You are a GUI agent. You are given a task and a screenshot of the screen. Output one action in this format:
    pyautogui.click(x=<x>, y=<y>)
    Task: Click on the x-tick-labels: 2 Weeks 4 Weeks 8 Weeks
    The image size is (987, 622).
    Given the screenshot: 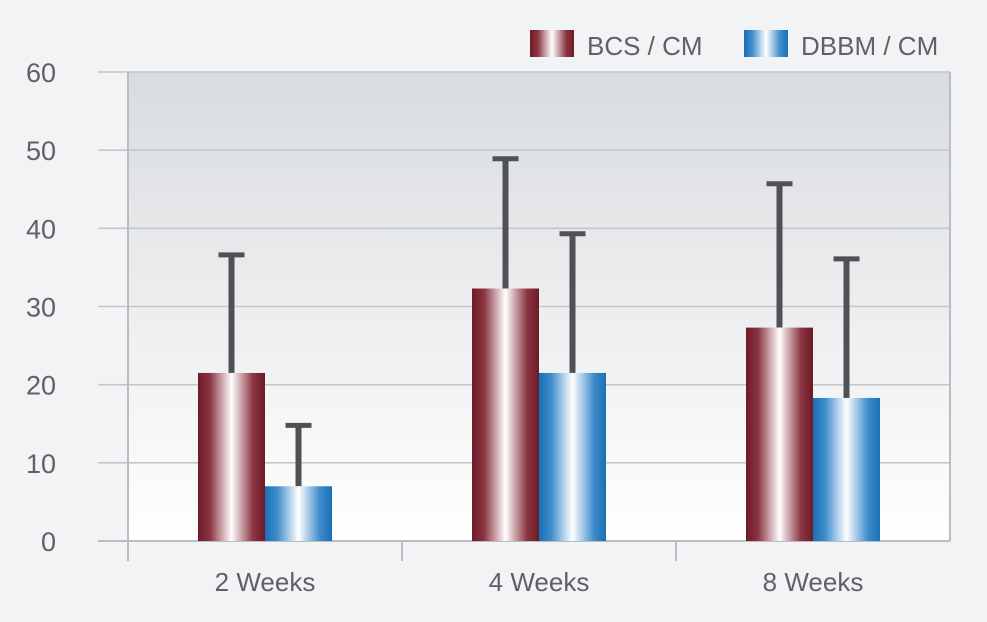 What is the action you would take?
    pyautogui.click(x=539, y=582)
    